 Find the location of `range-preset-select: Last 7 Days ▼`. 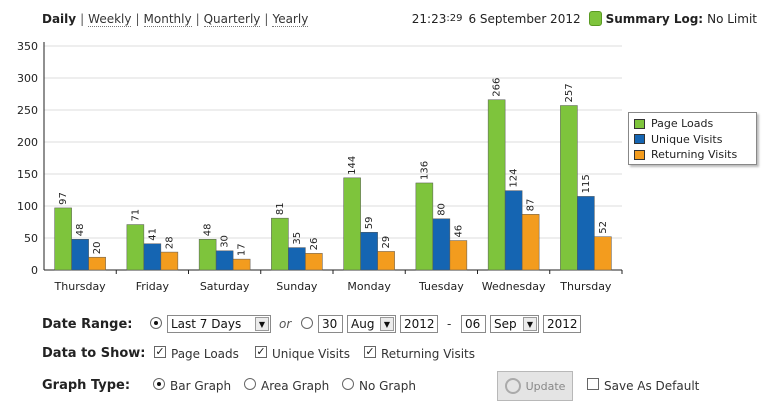

range-preset-select: Last 7 Days ▼ is located at coordinates (219, 324).